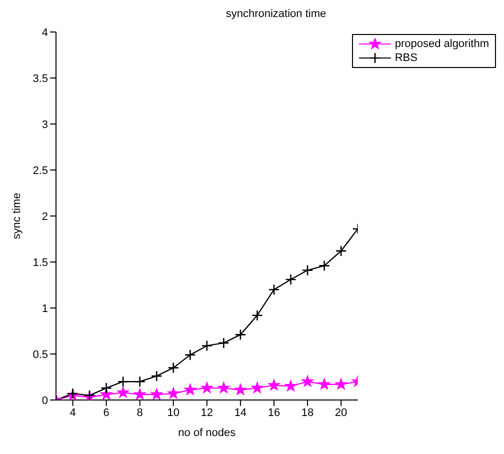 The image size is (504, 454). Describe the element at coordinates (173, 412) in the screenshot. I see `x-tick-label: 10` at that location.